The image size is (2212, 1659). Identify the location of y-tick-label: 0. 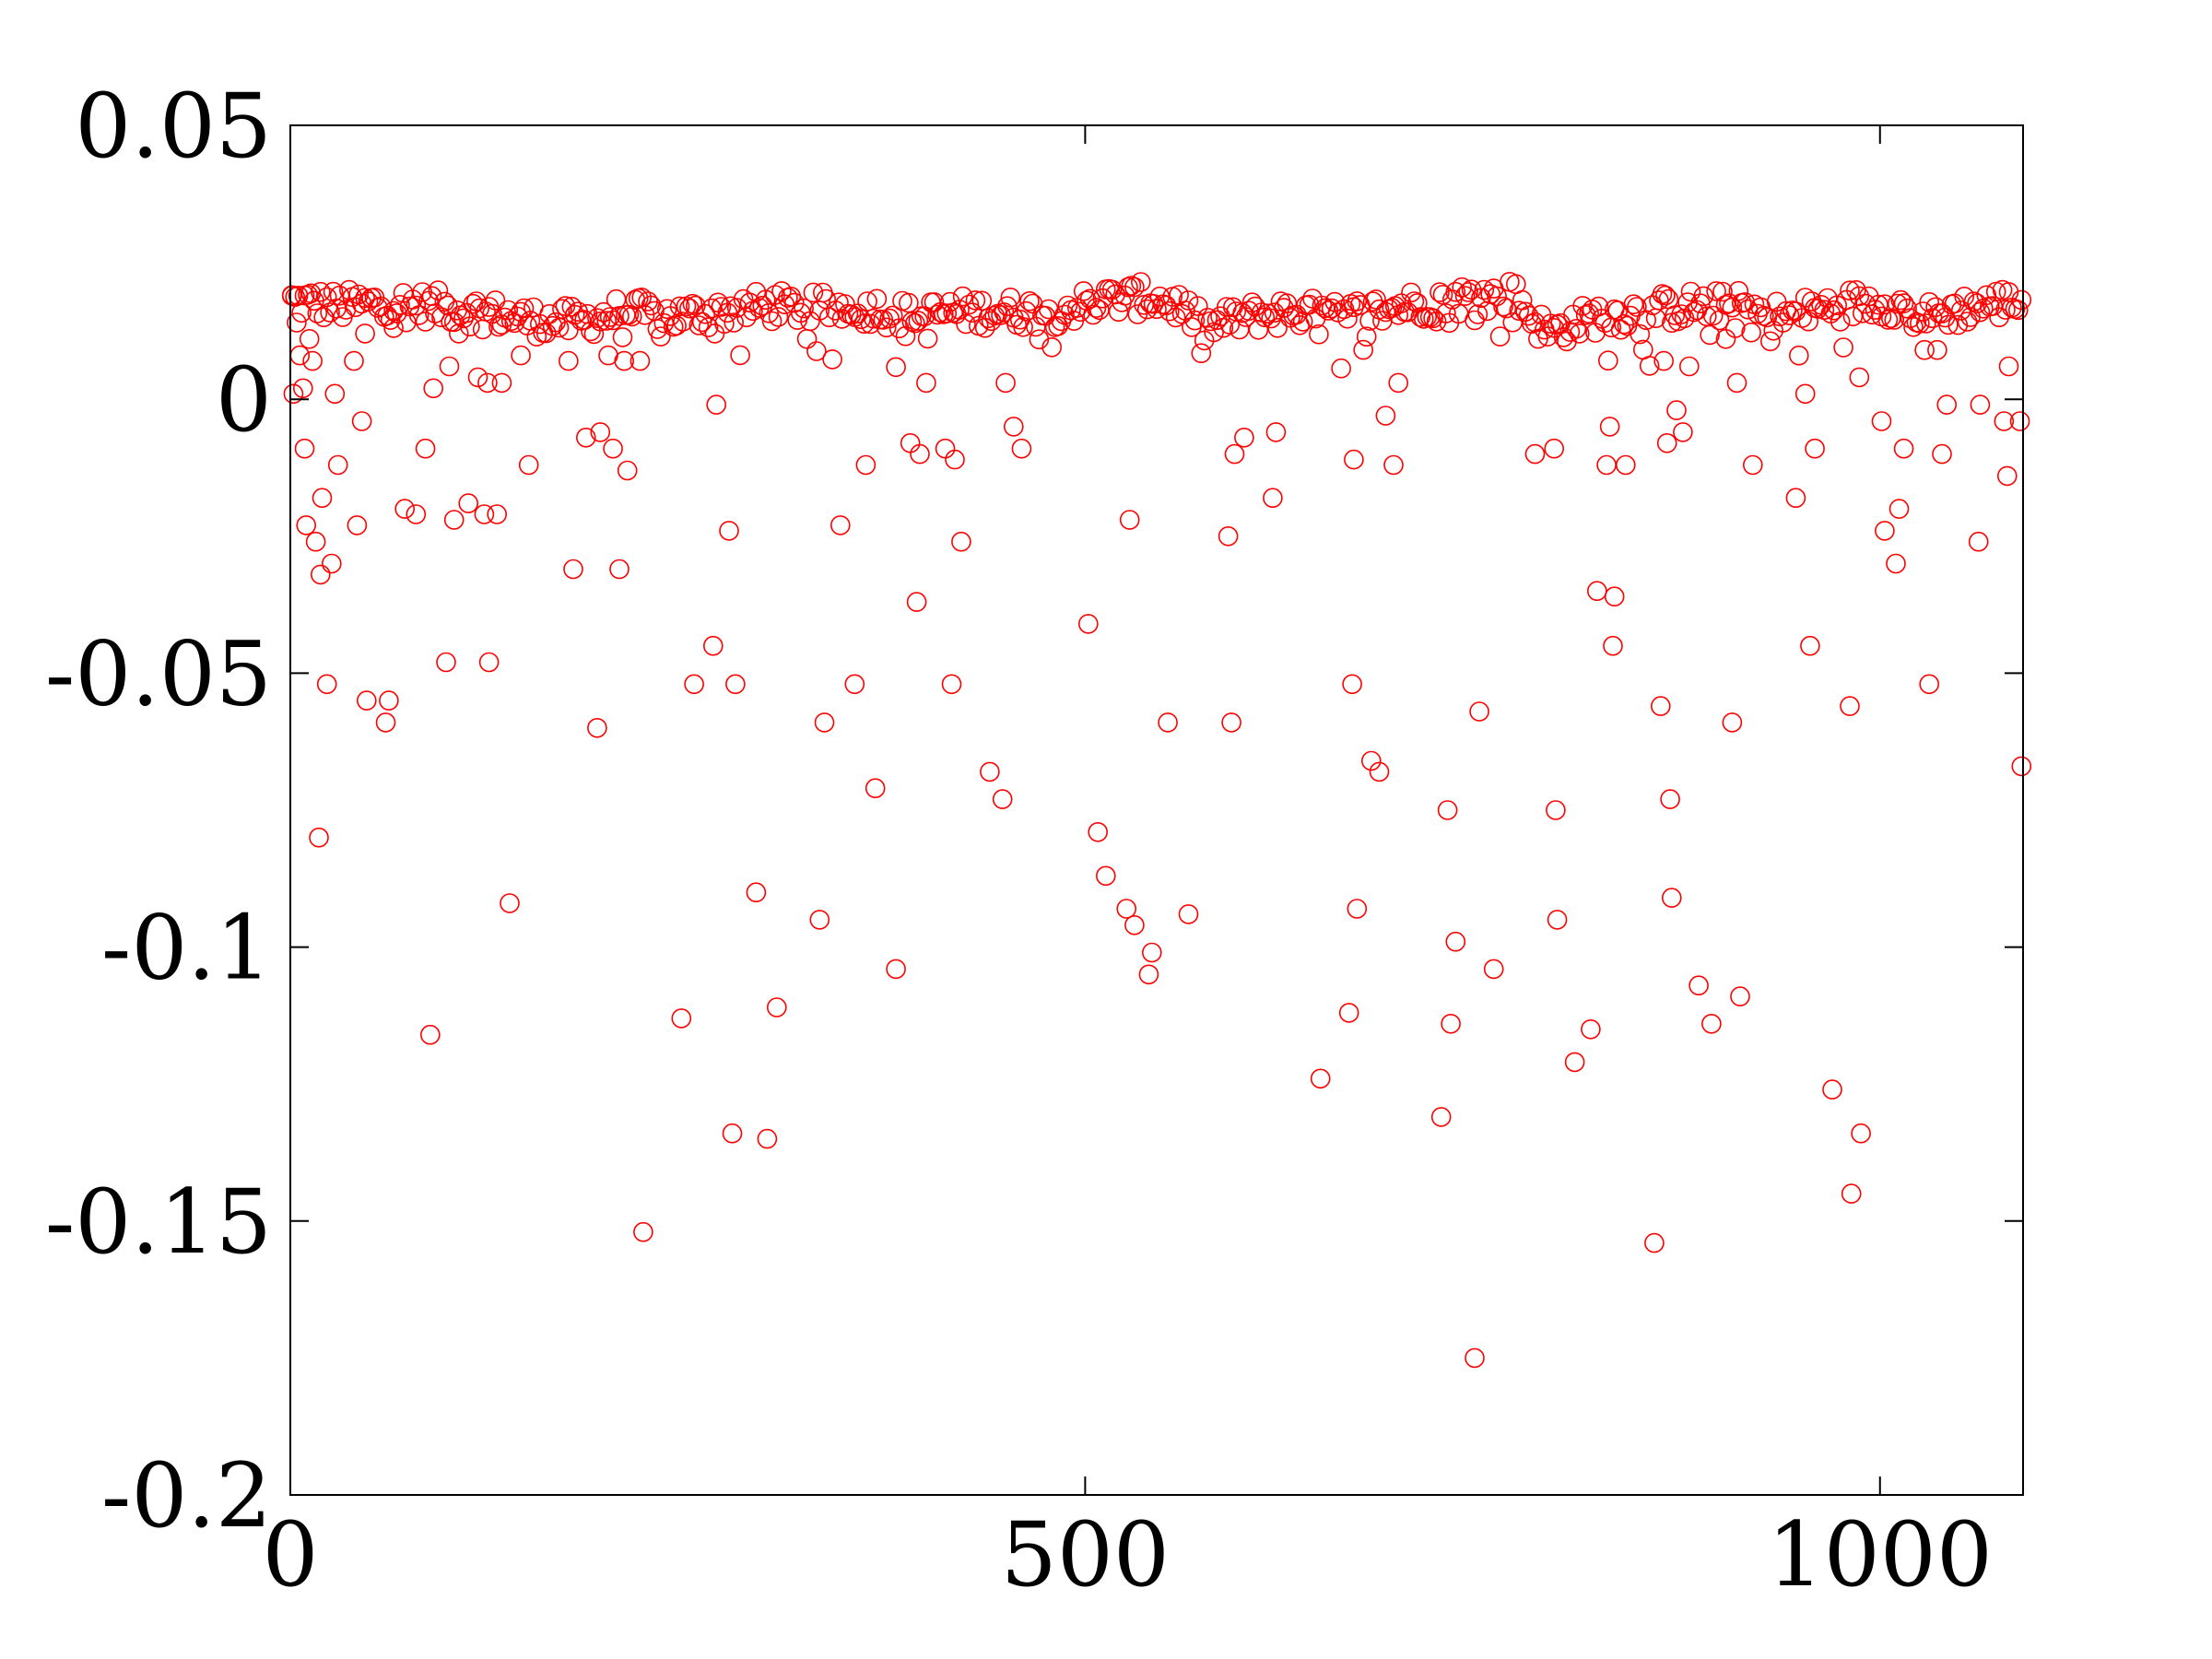
(244, 400).